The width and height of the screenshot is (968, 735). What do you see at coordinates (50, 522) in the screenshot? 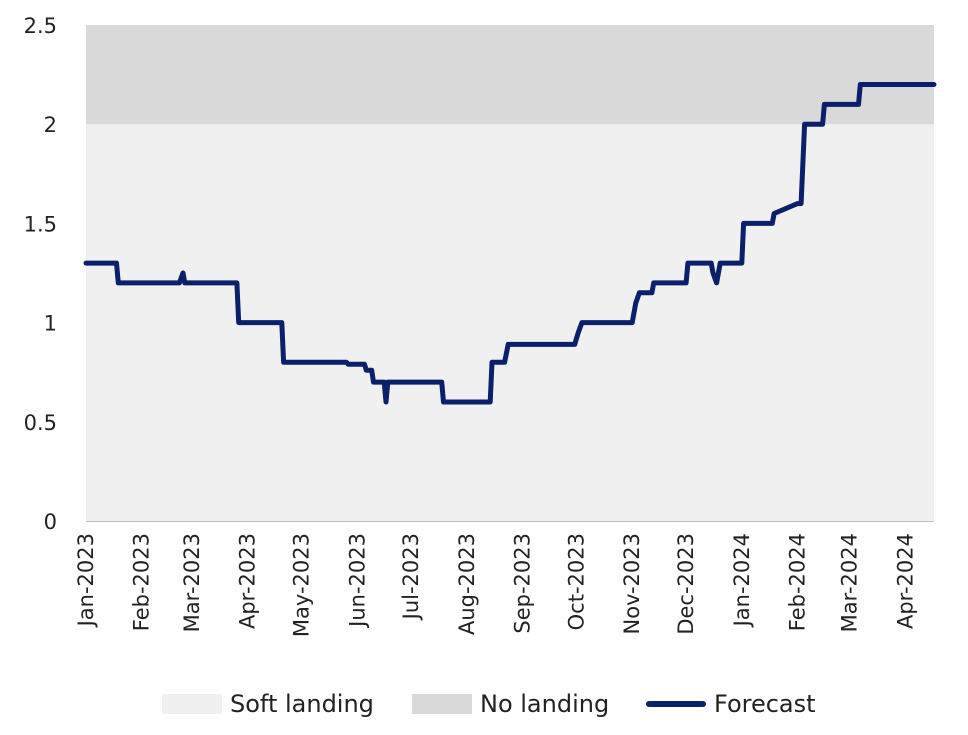
I see `y-tick-label: 0` at bounding box center [50, 522].